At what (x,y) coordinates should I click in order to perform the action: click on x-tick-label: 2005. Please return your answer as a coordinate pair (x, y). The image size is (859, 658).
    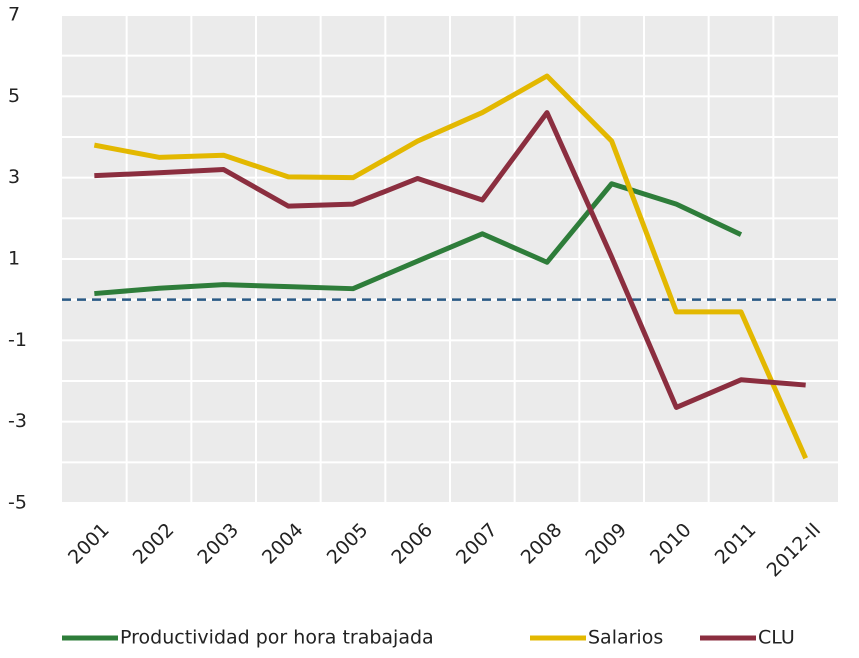
    Looking at the image, I should click on (348, 544).